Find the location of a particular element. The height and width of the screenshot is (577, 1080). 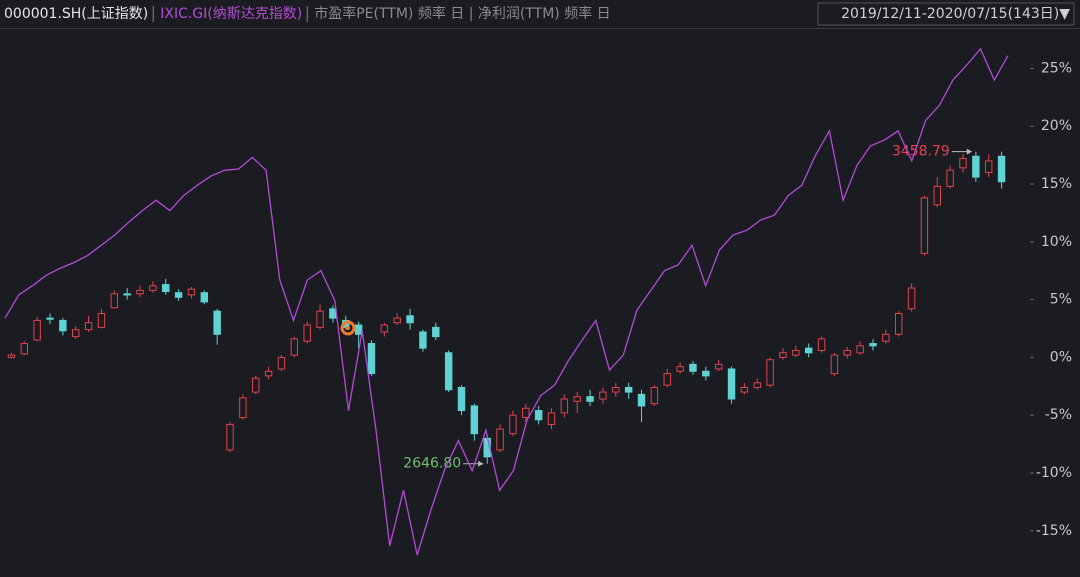

y-tick-label: 25% is located at coordinates (1056, 68).